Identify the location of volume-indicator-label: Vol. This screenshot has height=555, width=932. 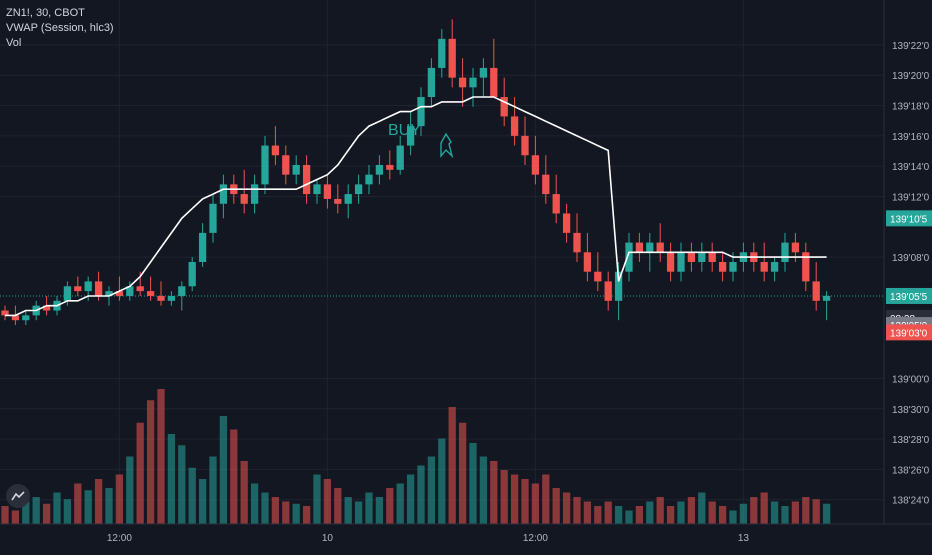
(14, 43).